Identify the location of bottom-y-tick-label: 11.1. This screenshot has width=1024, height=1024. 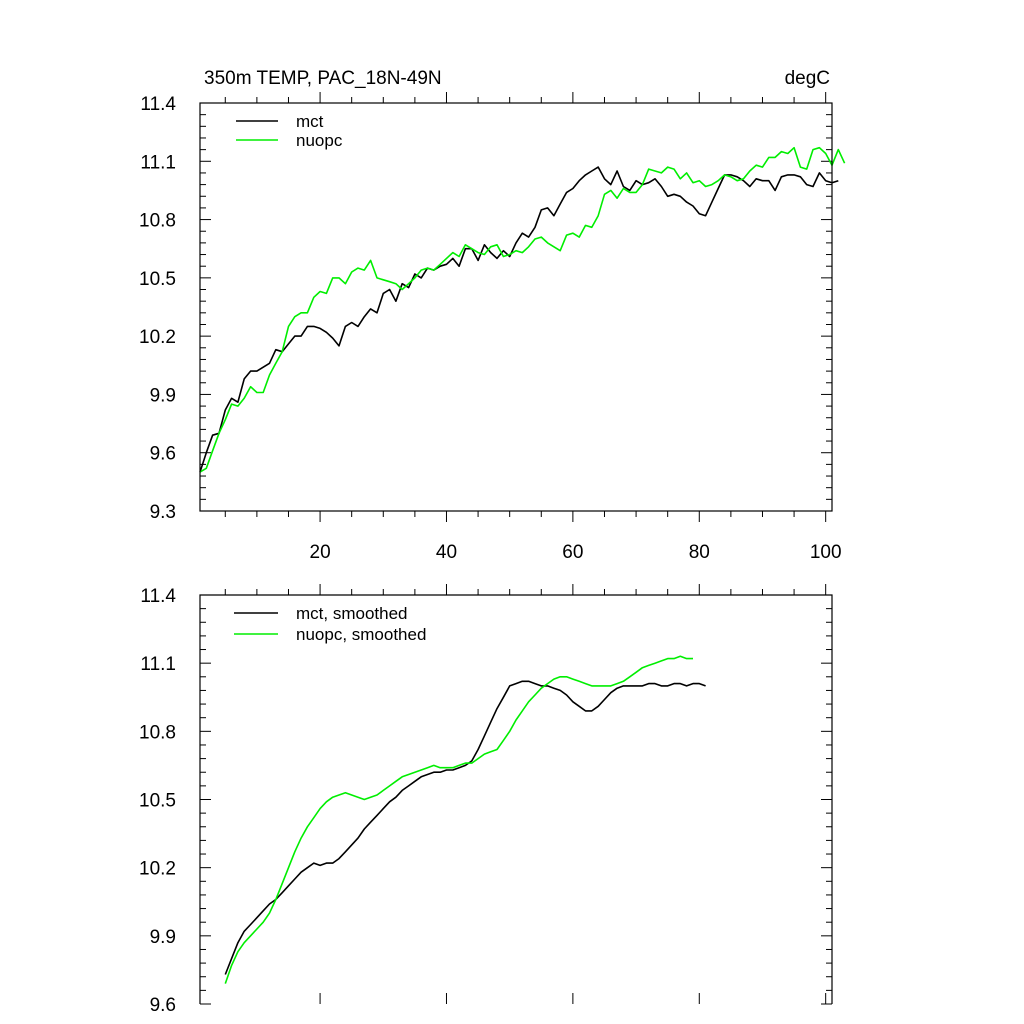
(158, 664).